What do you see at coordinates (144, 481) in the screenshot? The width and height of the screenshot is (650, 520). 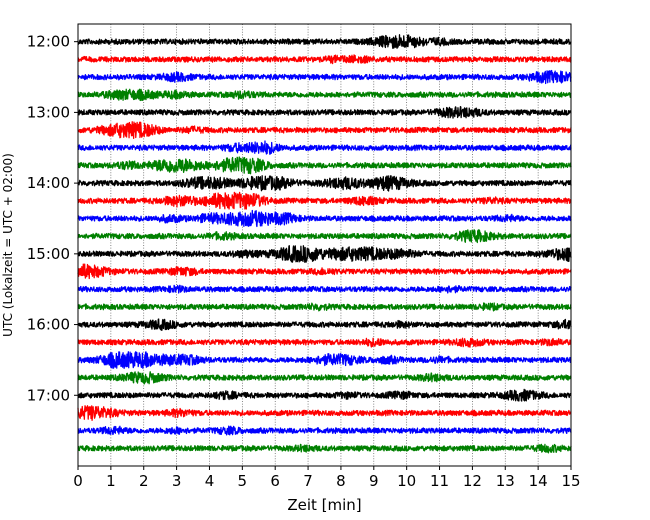 I see `x-tick-label: 2` at bounding box center [144, 481].